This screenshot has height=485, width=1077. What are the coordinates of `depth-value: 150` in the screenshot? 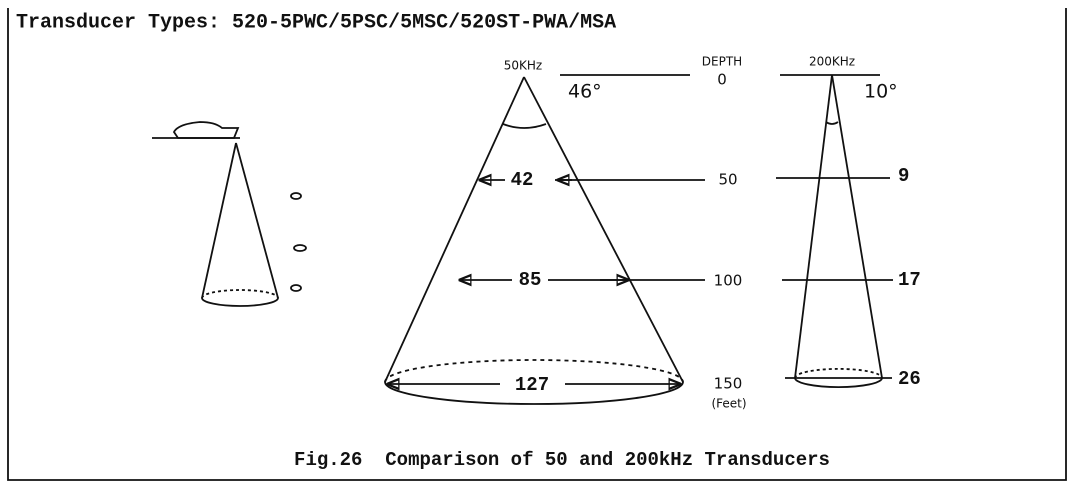 It's located at (728, 384).